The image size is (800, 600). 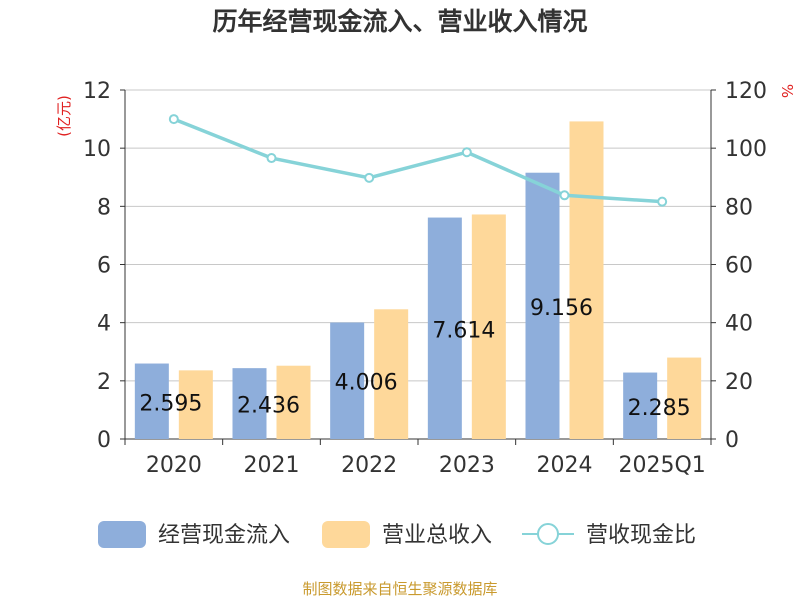 I want to click on y-tick-label-right: 20, so click(x=739, y=382).